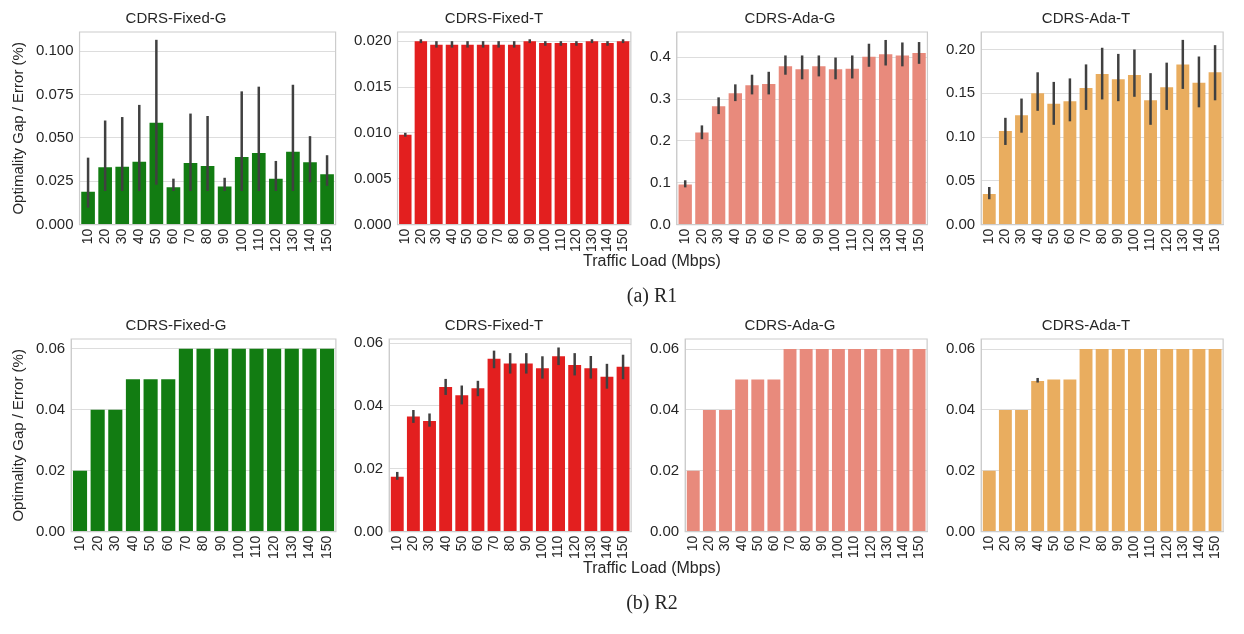 The height and width of the screenshot is (634, 1244). I want to click on y-tick-label: 0.005, so click(372, 177).